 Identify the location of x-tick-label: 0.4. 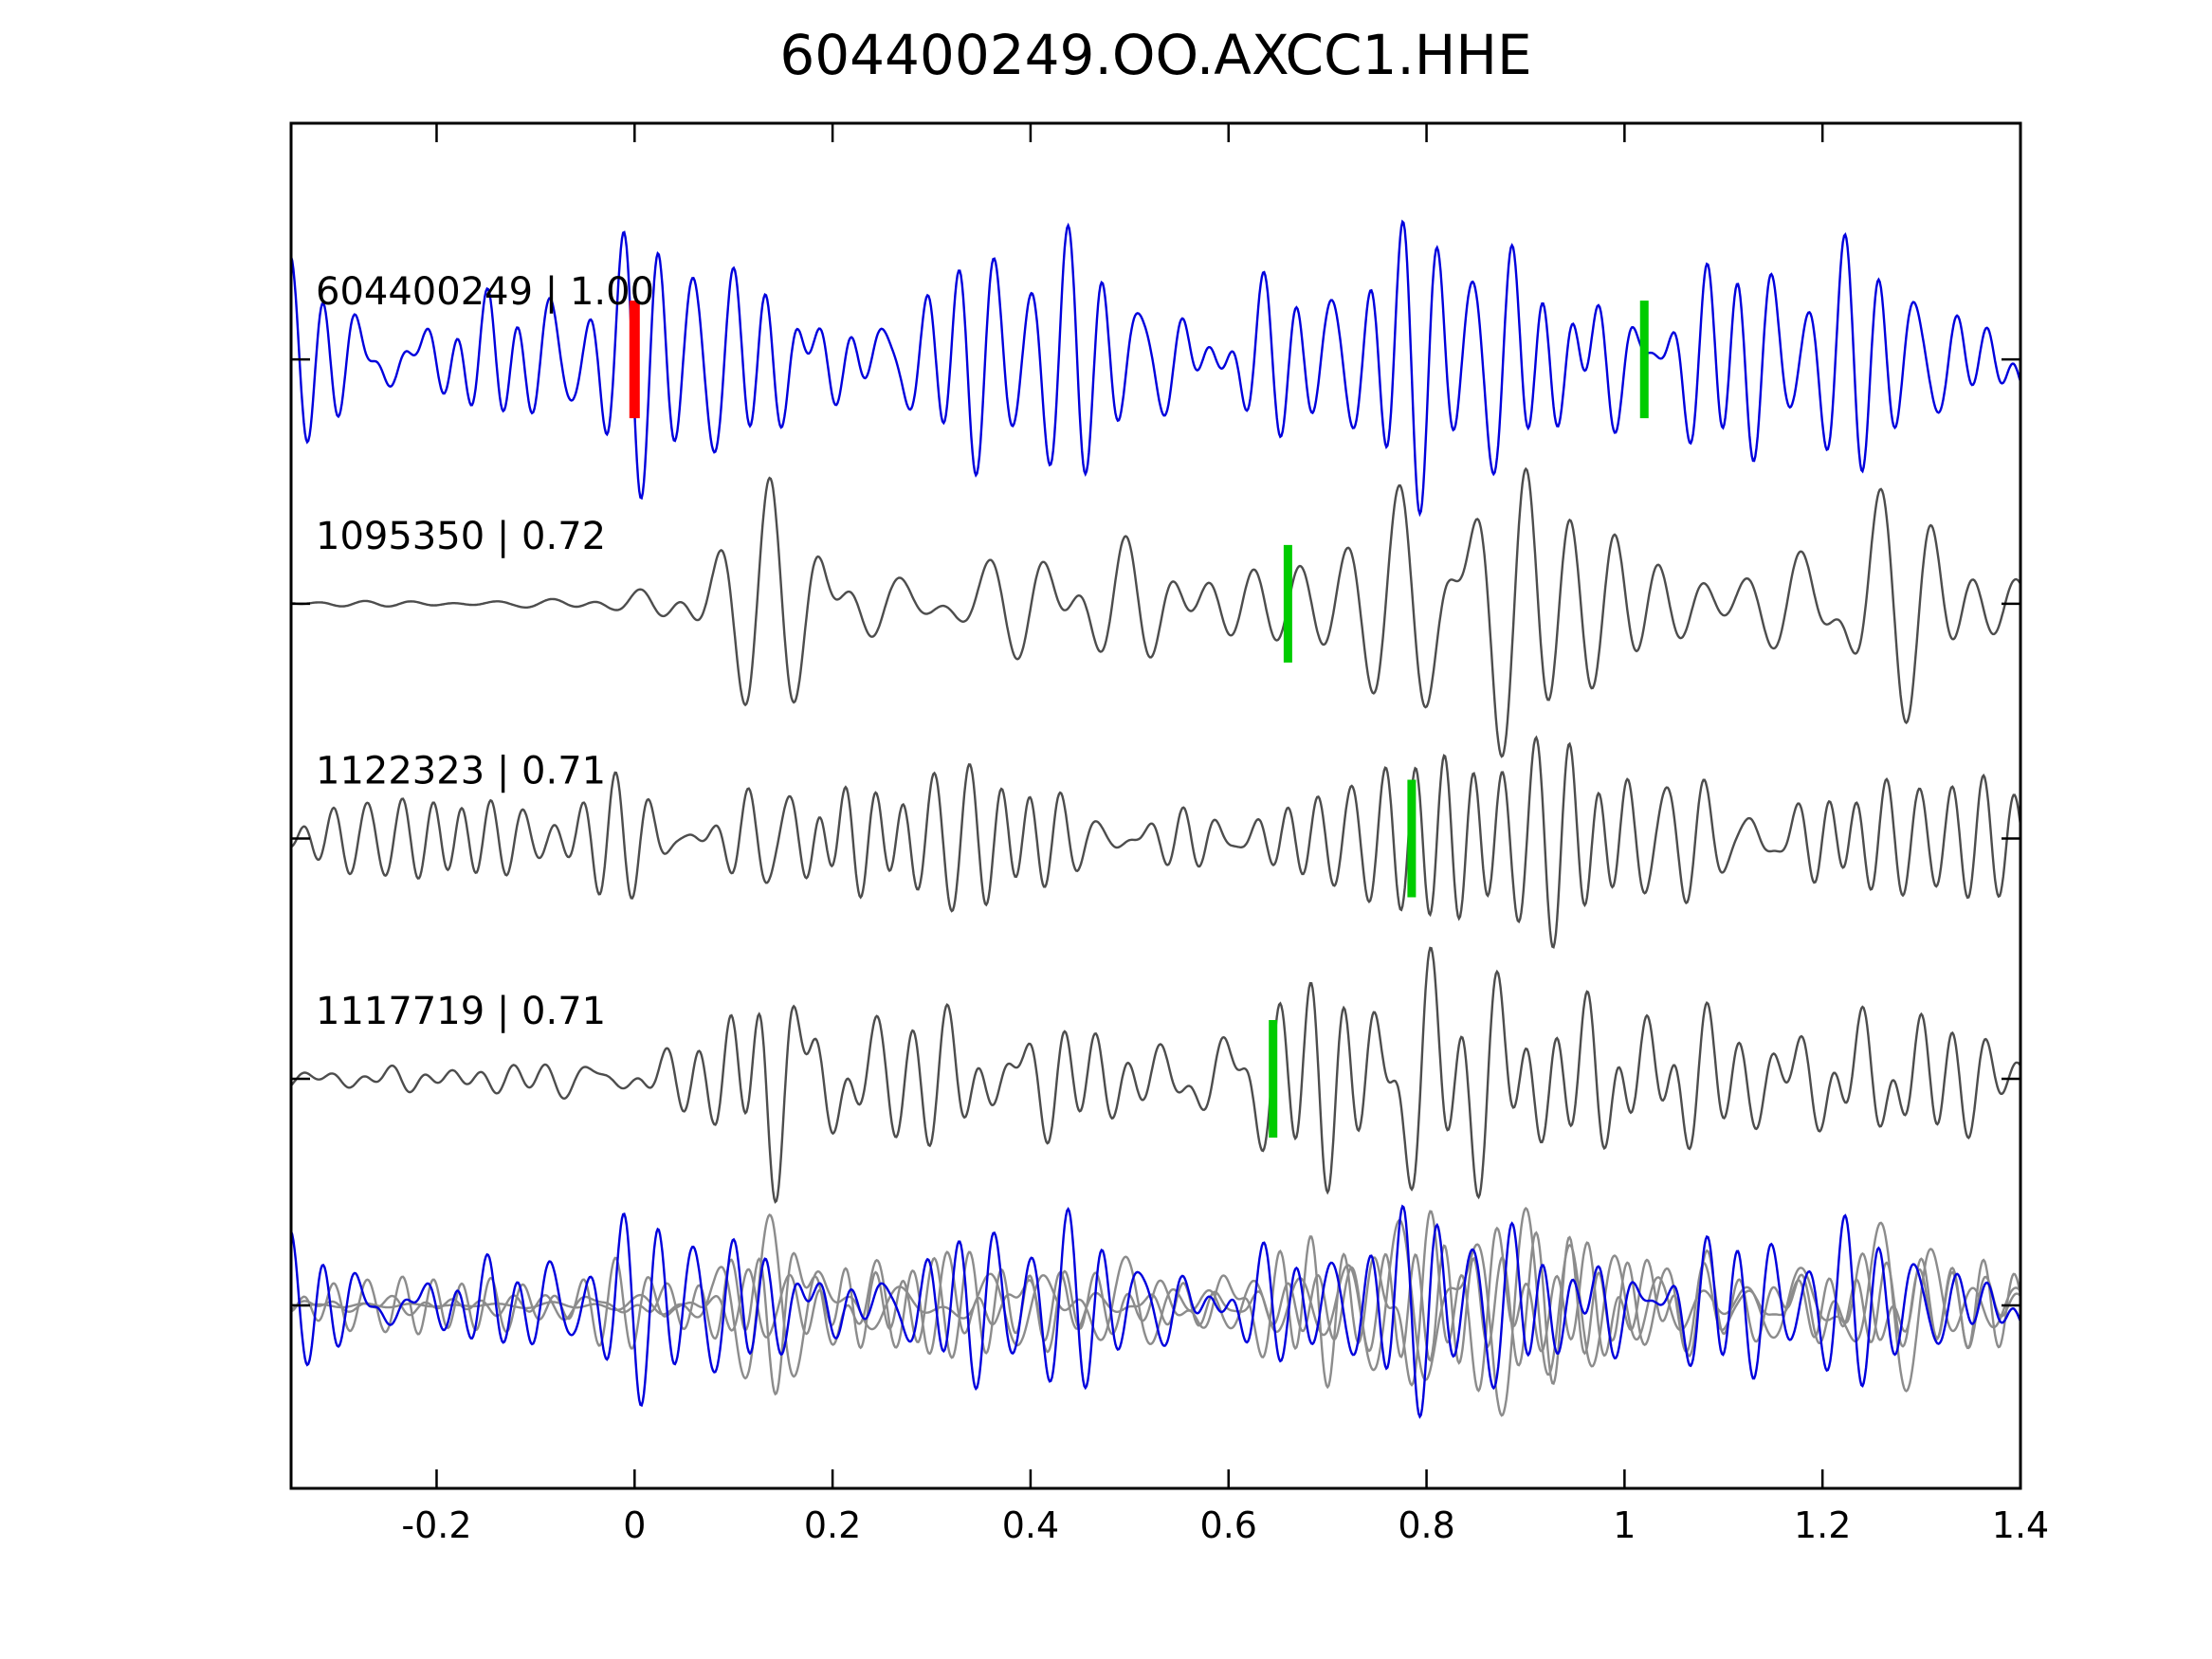
(1030, 1525).